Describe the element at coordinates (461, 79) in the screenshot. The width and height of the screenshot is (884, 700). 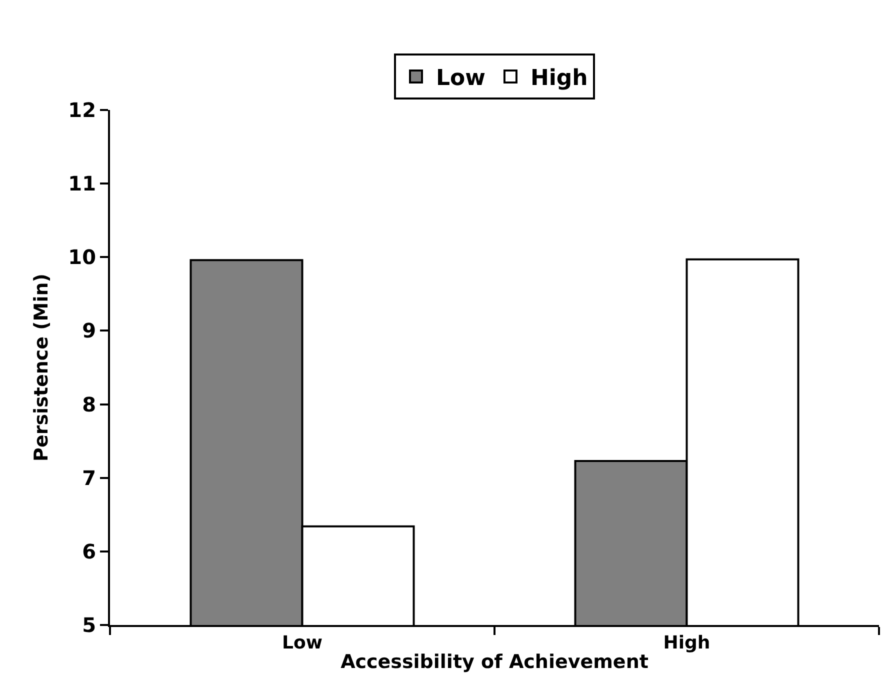
I see `legend-label: Low` at that location.